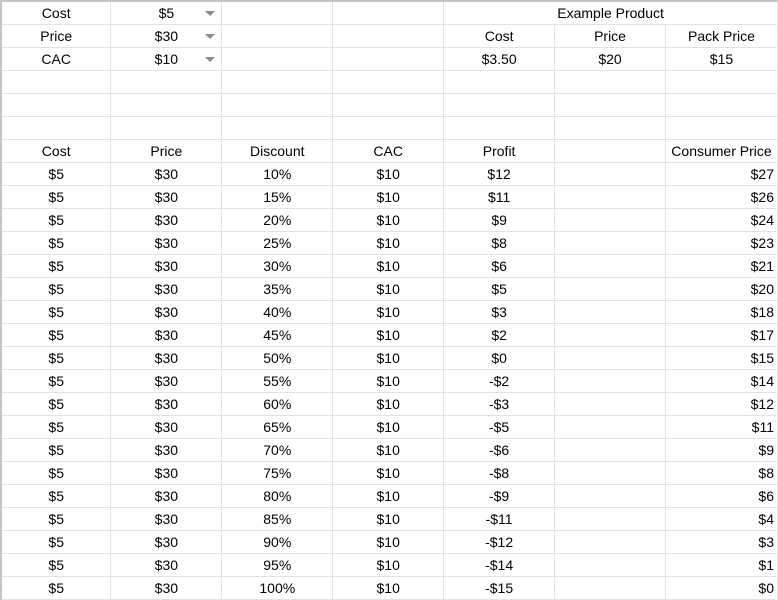  Describe the element at coordinates (721, 220) in the screenshot. I see `table-cell: $24` at that location.